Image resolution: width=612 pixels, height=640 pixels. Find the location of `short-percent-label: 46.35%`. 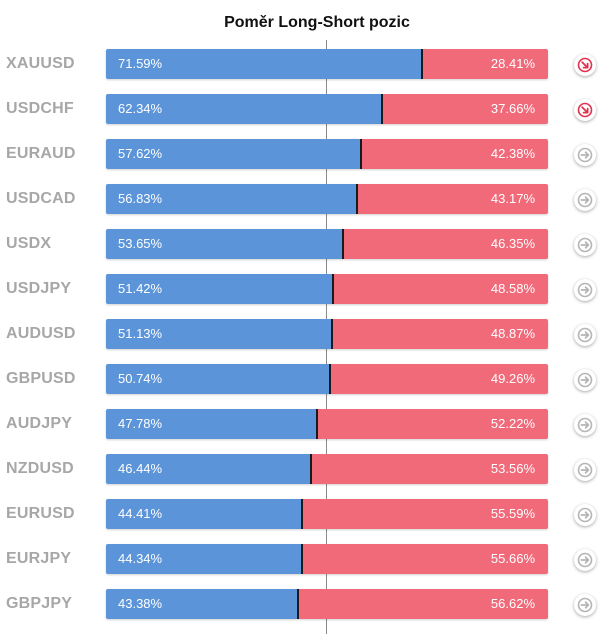

short-percent-label: 46.35% is located at coordinates (512, 243).